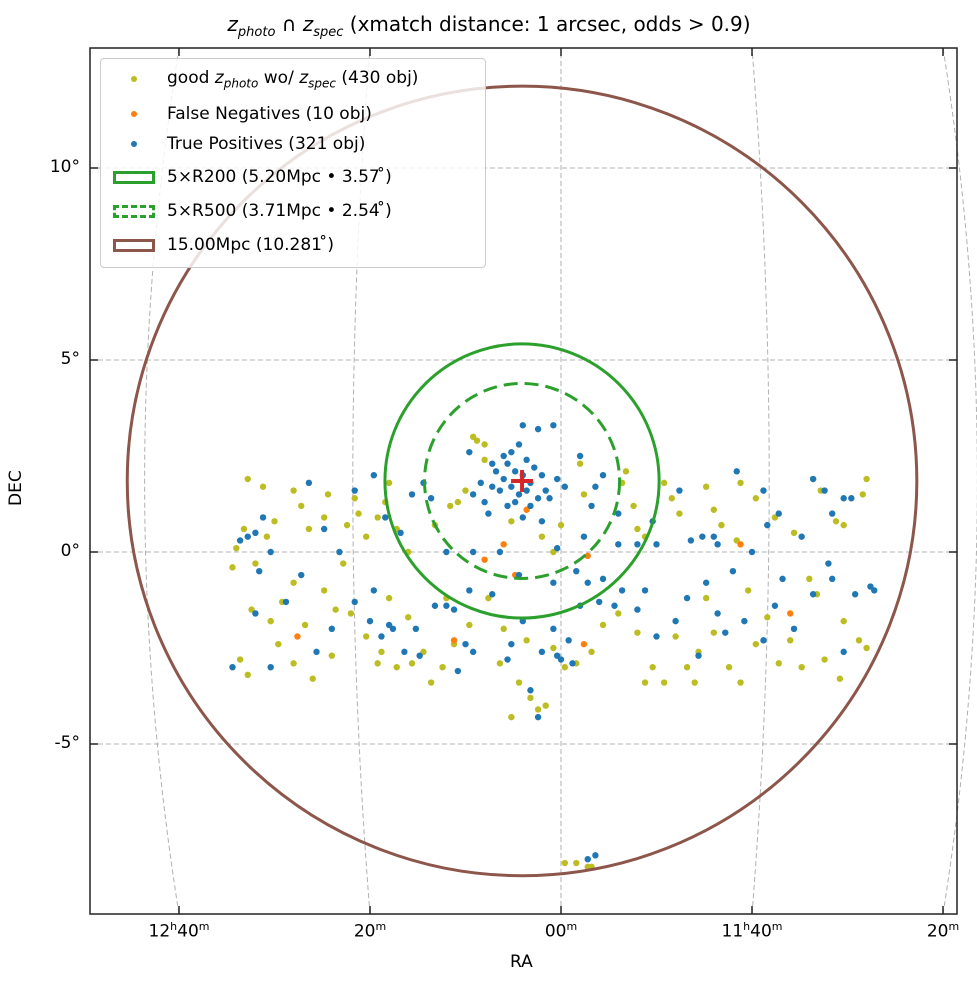 The width and height of the screenshot is (977, 989). I want to click on y-tick-label: -5°, so click(67, 743).